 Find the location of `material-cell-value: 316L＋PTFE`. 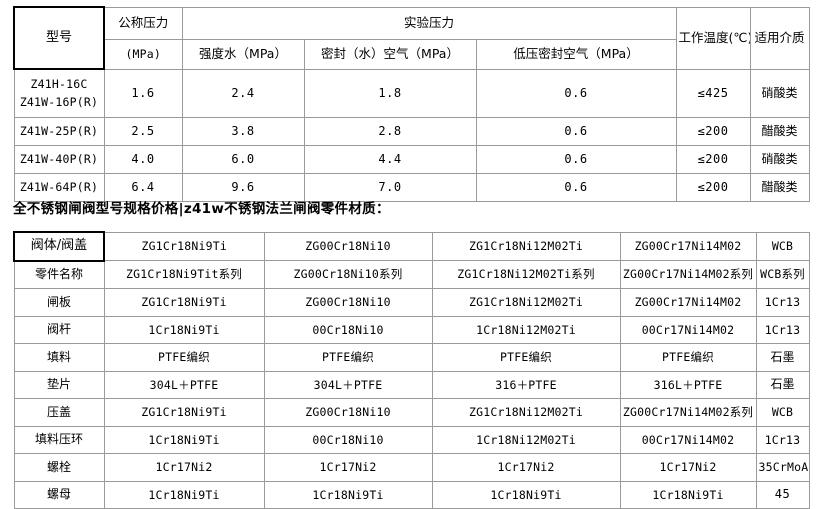

material-cell-value: 316L＋PTFE is located at coordinates (688, 384).